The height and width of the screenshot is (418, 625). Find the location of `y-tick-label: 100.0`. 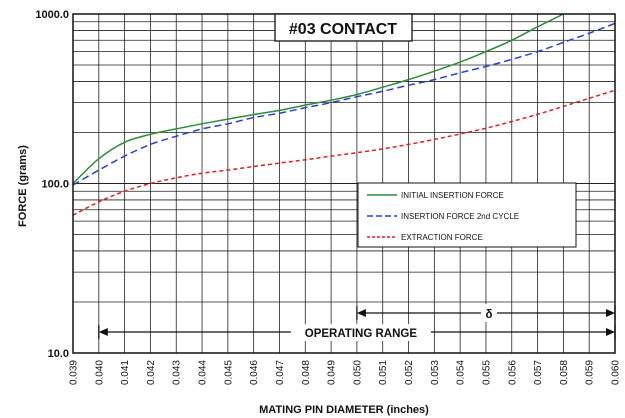

y-tick-label: 100.0 is located at coordinates (55, 185).